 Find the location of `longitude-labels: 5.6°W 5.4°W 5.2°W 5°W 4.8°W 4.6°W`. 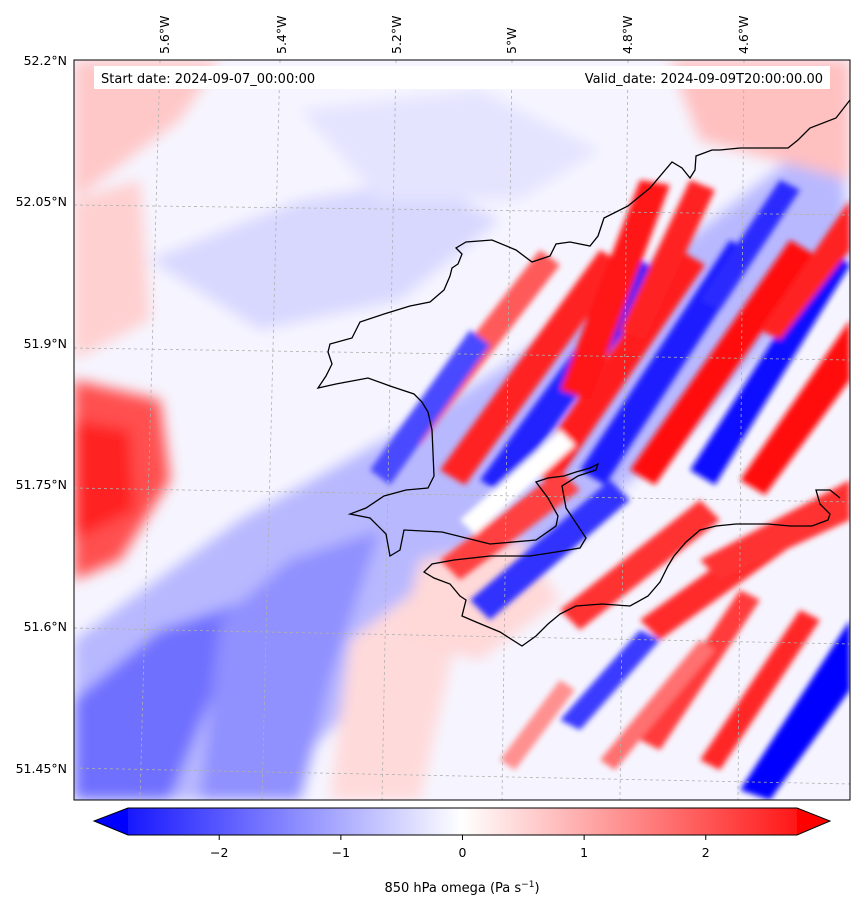

longitude-labels: 5.6°W 5.4°W 5.2°W 5°W 4.8°W 4.6°W is located at coordinates (454, 35).